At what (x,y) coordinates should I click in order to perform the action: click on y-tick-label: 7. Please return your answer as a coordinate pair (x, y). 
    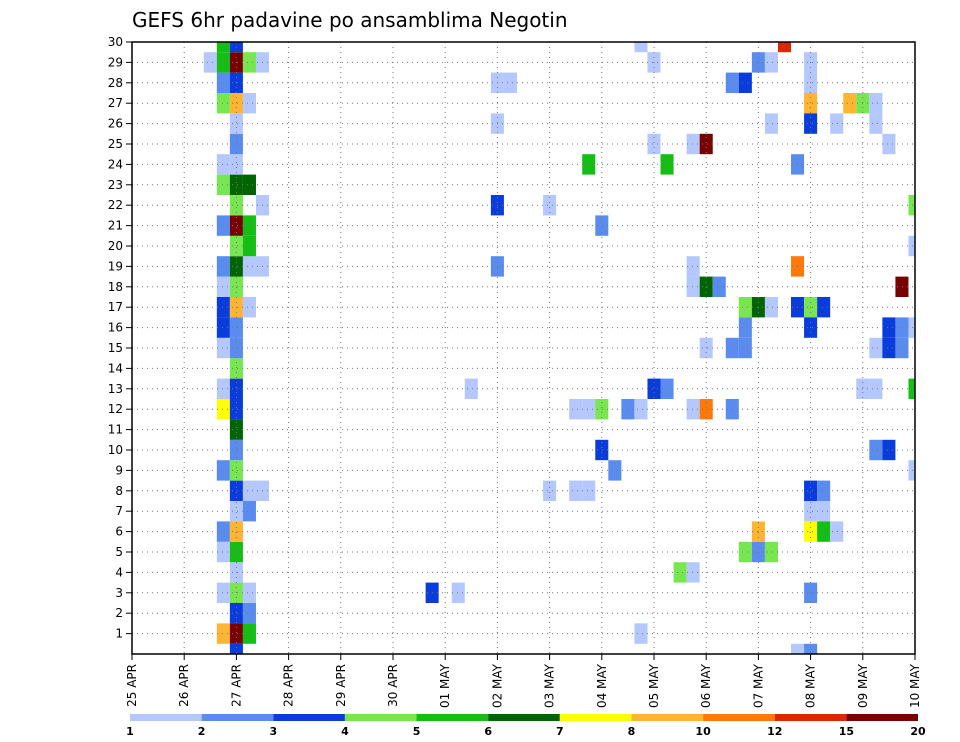
    Looking at the image, I should click on (119, 511).